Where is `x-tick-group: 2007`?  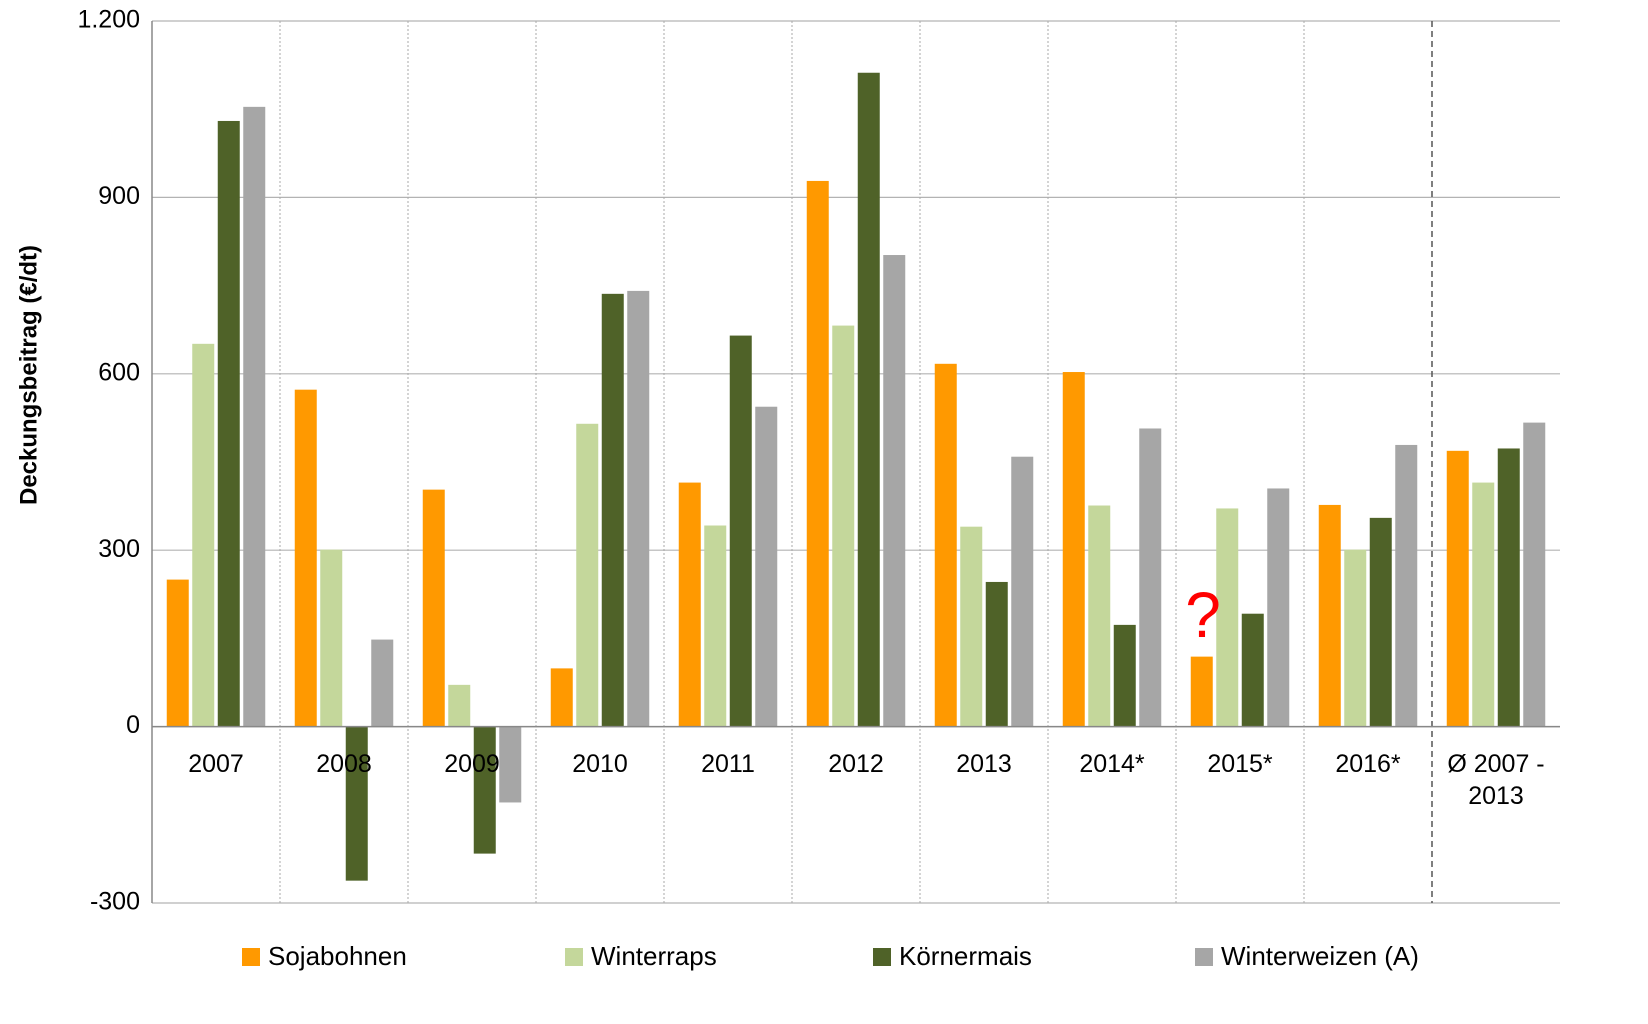
x-tick-group: 2007 is located at coordinates (216, 764).